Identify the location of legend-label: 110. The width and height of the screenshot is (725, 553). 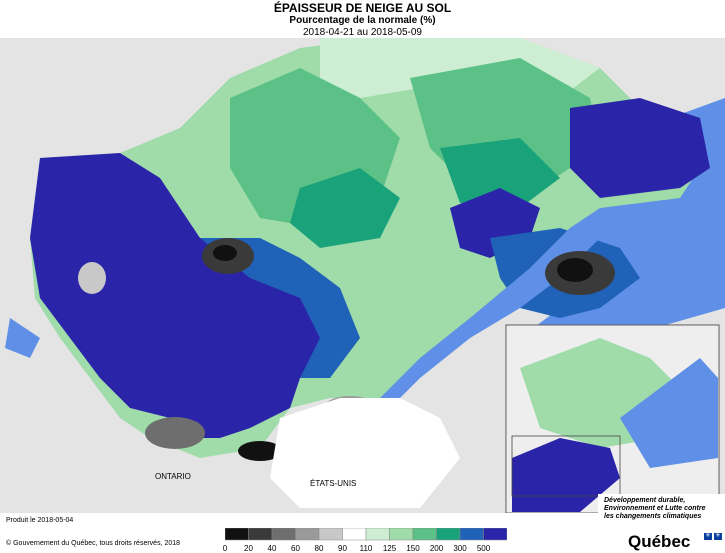
(366, 548).